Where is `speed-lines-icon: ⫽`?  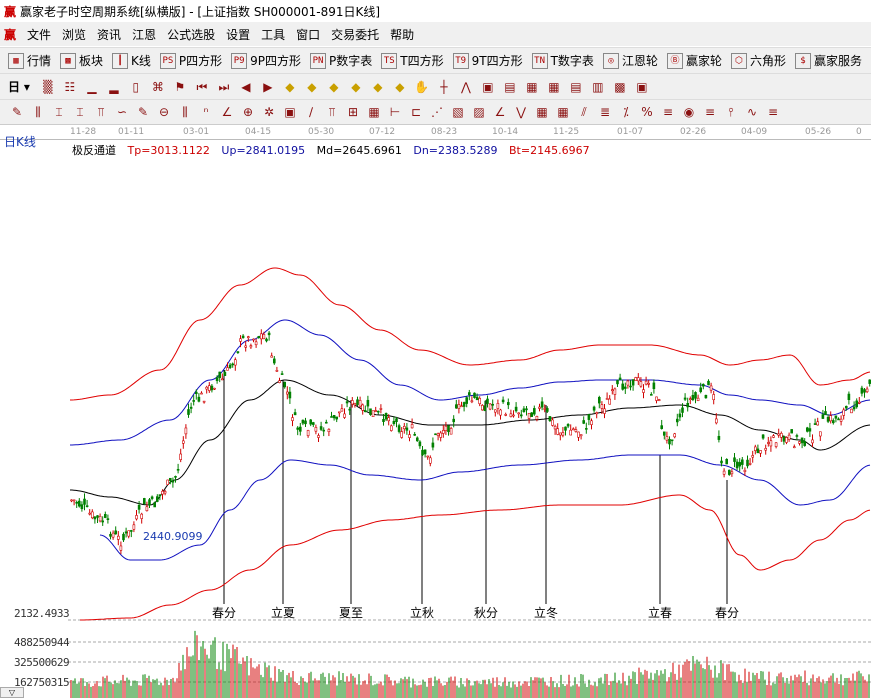
speed-lines-icon: ⫽ is located at coordinates (584, 112).